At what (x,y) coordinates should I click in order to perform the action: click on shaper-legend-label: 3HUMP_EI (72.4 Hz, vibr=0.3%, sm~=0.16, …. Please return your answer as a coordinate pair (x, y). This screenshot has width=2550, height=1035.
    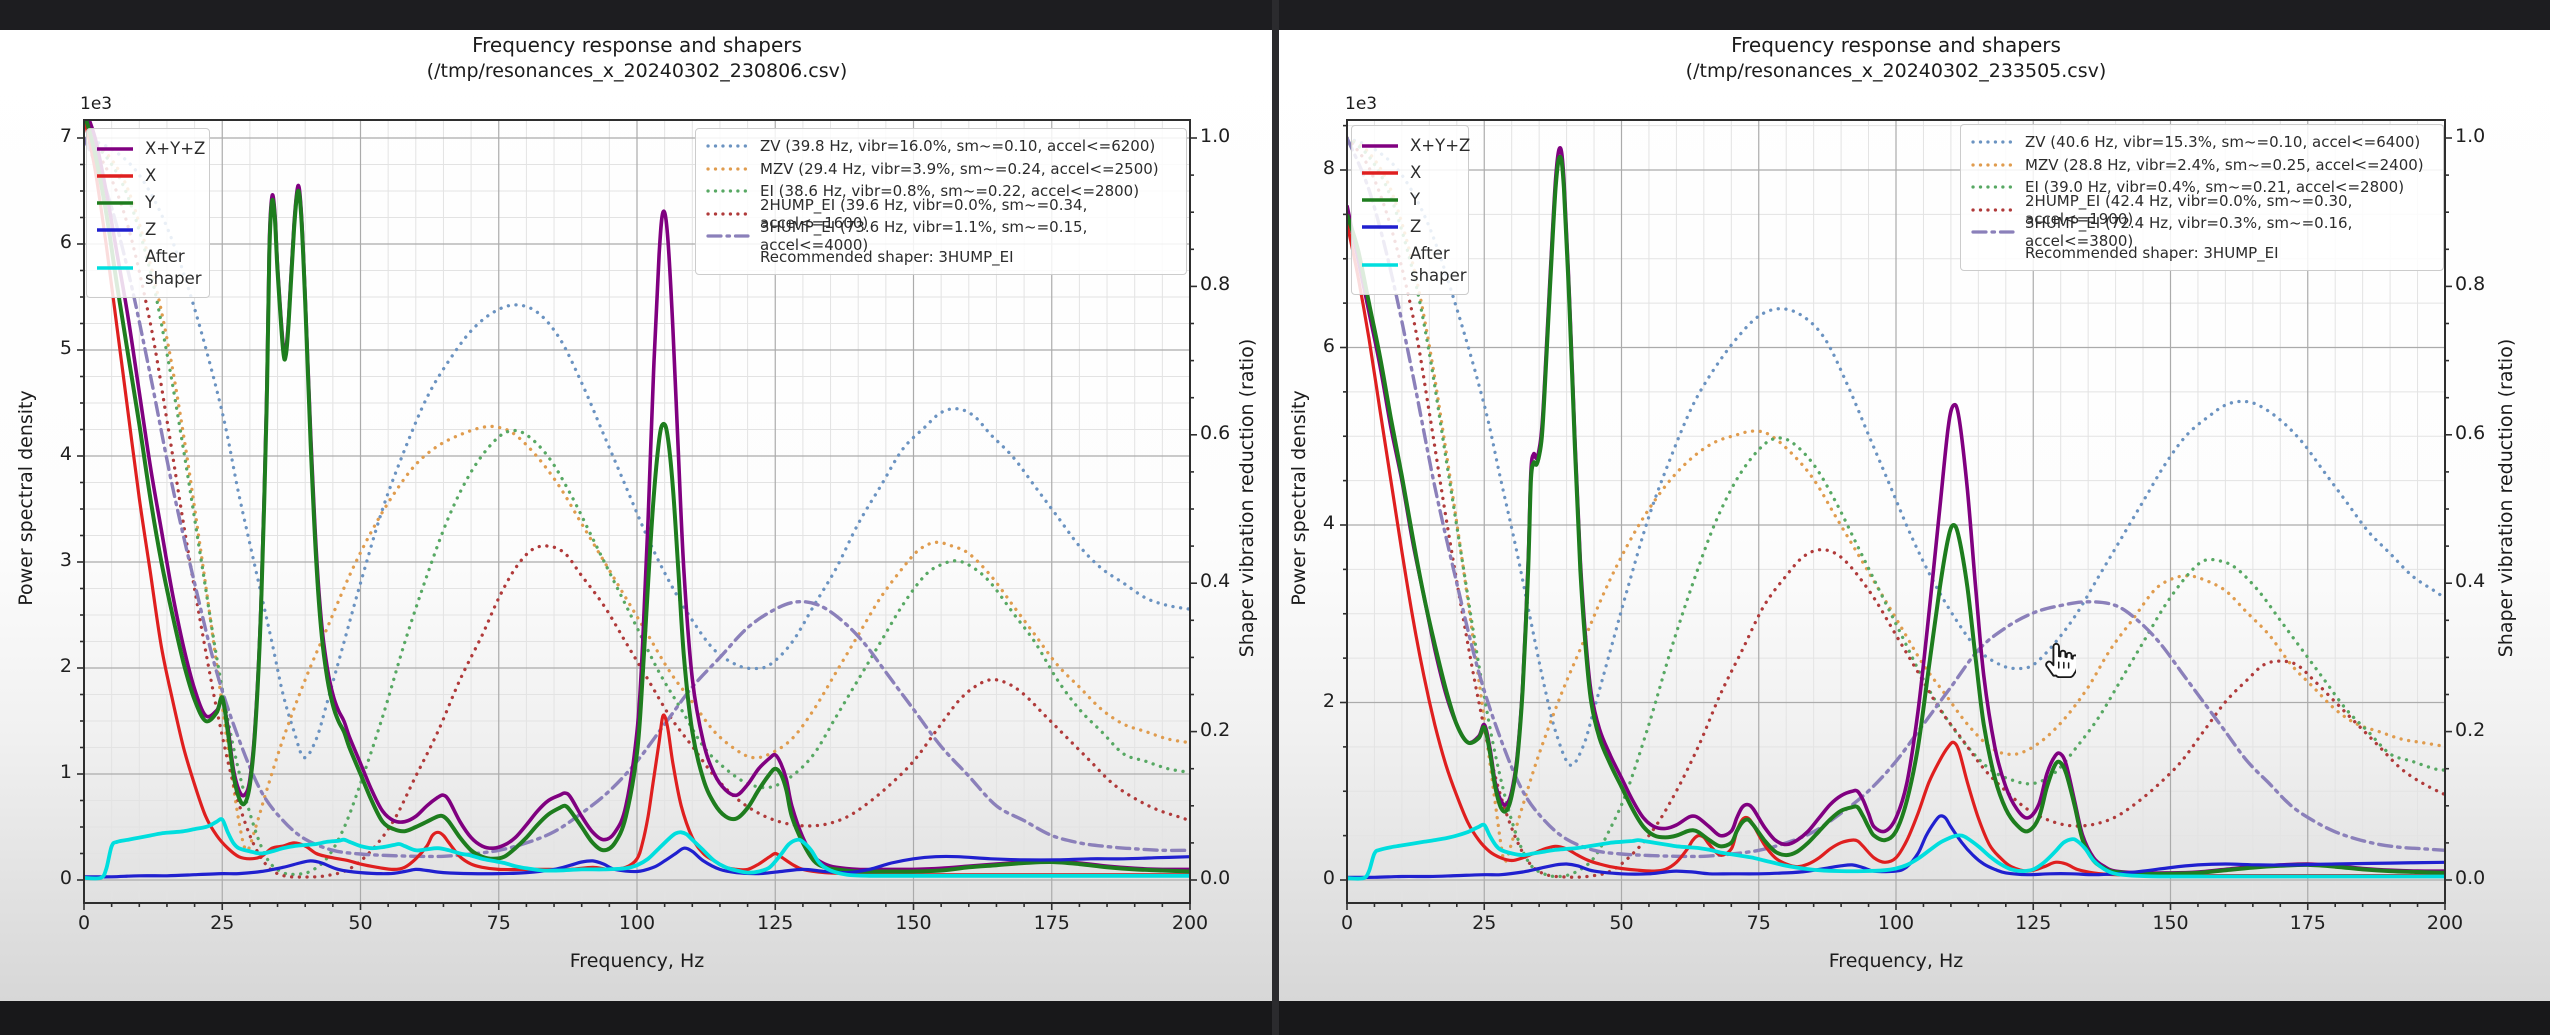
    Looking at the image, I should click on (2189, 232).